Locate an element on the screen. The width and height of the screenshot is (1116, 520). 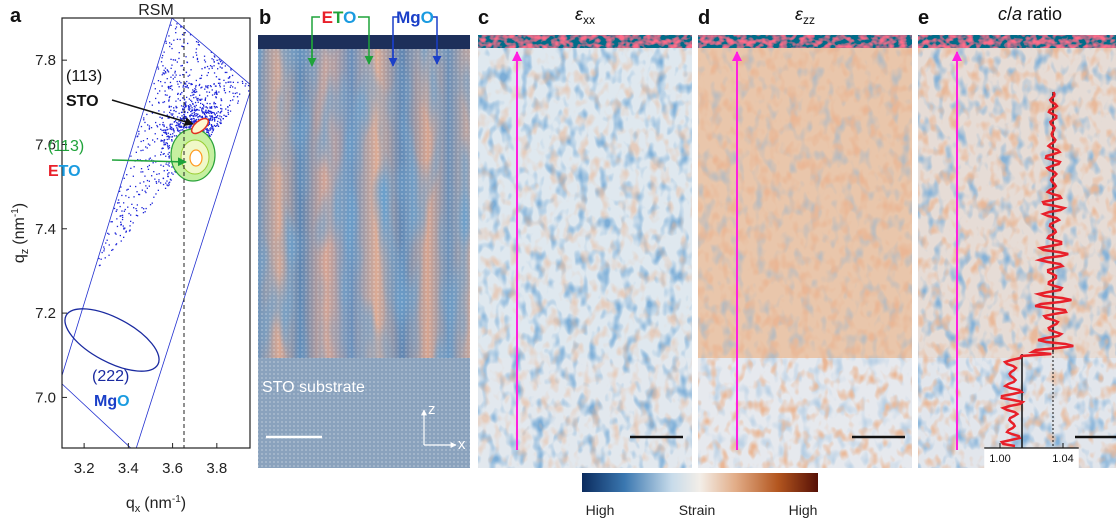
x-tick-label: 3.6 is located at coordinates (172, 468).